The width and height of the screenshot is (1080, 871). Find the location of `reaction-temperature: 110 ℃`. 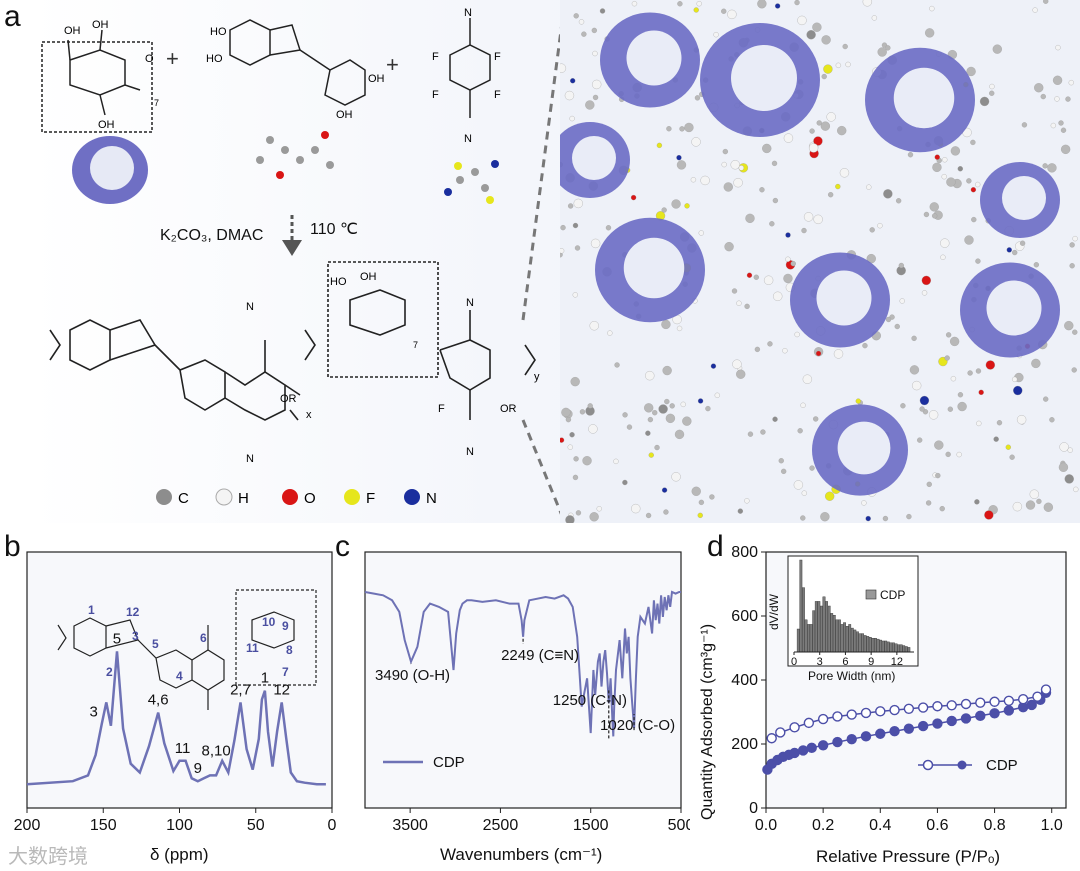

reaction-temperature: 110 ℃ is located at coordinates (334, 229).